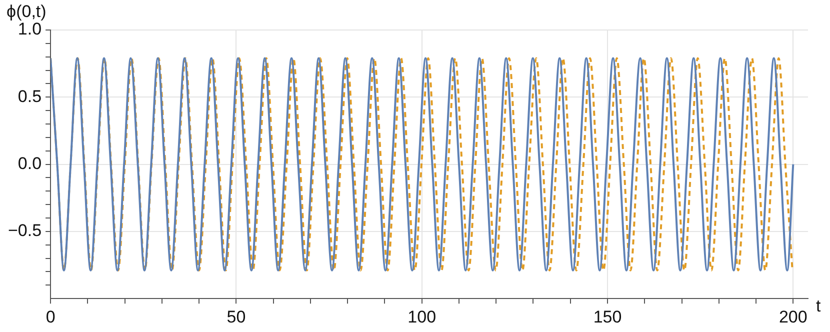 Image resolution: width=830 pixels, height=332 pixels. I want to click on y-tick-label: −0.5, so click(25, 230).